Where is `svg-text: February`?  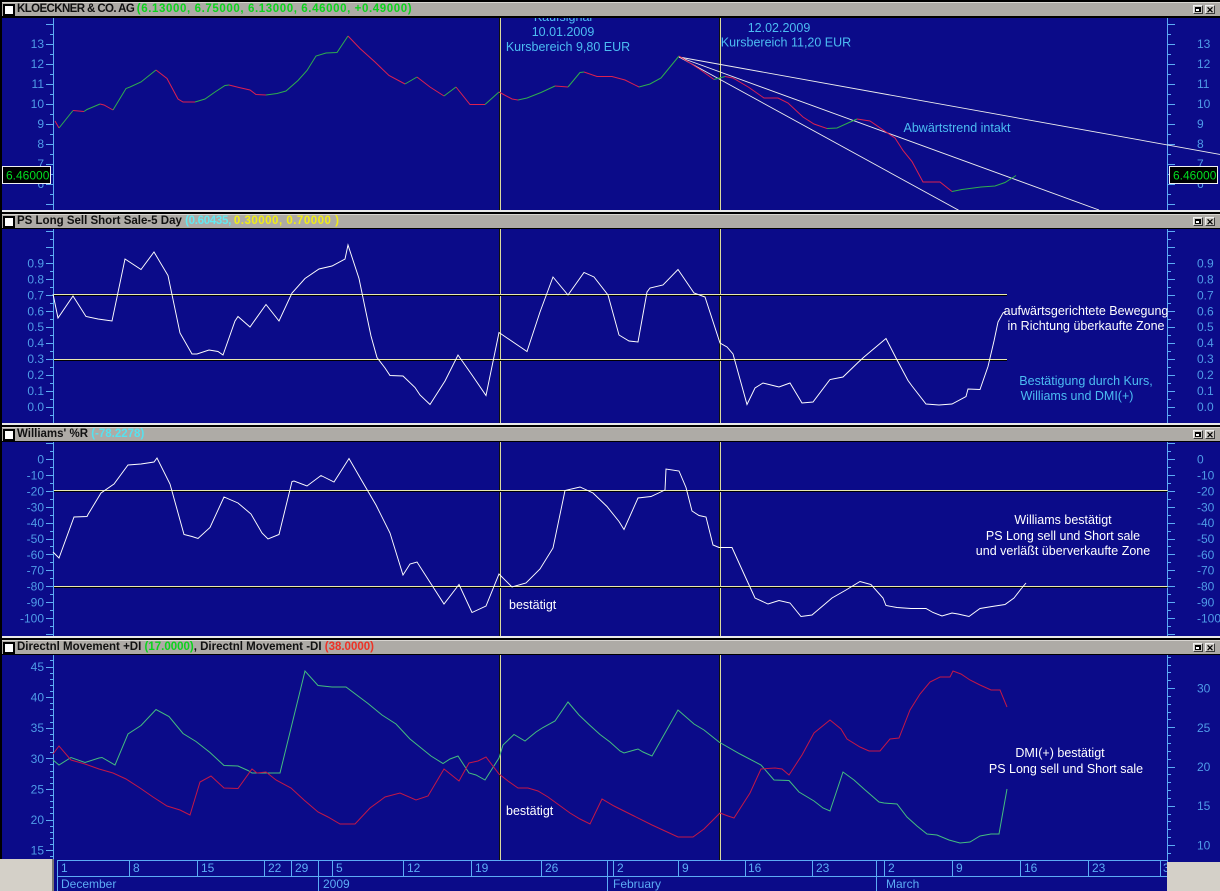 svg-text: February is located at coordinates (637, 884).